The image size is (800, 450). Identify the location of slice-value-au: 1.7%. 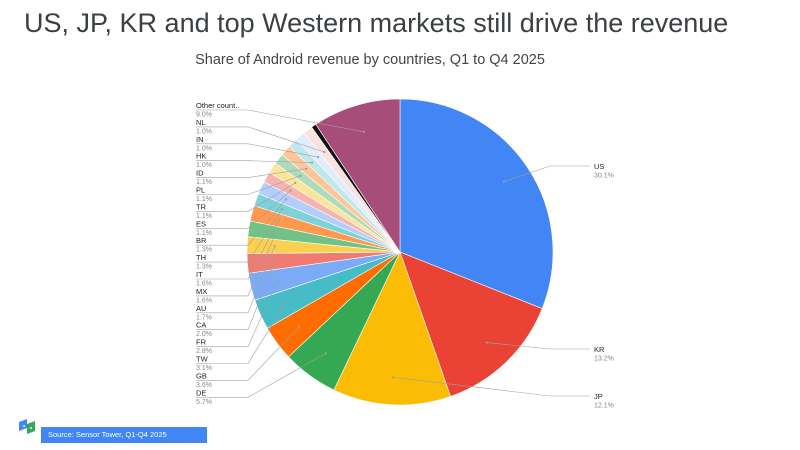
(204, 317).